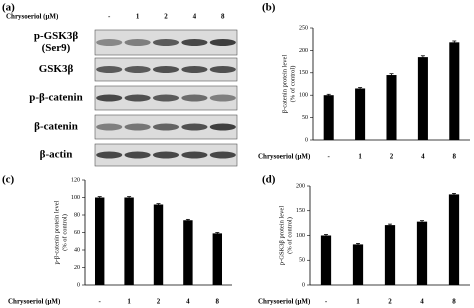  Describe the element at coordinates (138, 17) in the screenshot. I see `lane-label: 1` at that location.